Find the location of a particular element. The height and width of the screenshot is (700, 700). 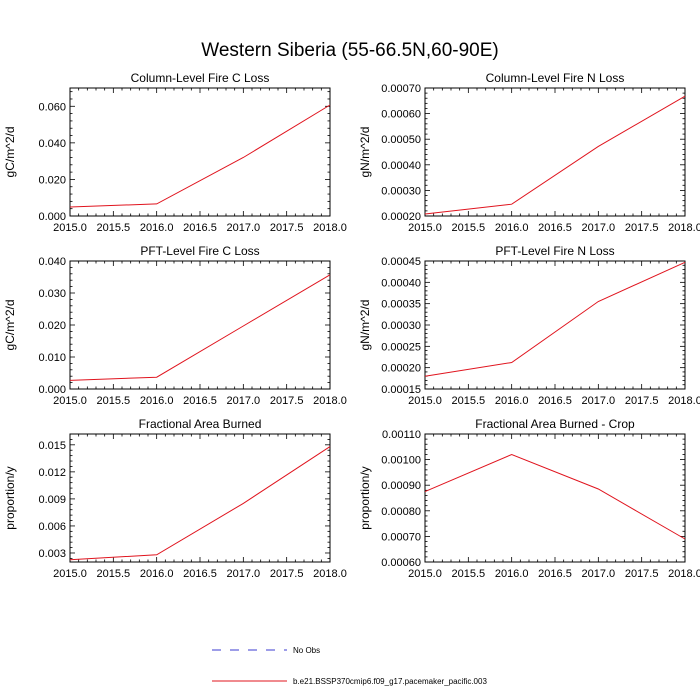

y-tick-label: 0.00110 is located at coordinates (401, 435).